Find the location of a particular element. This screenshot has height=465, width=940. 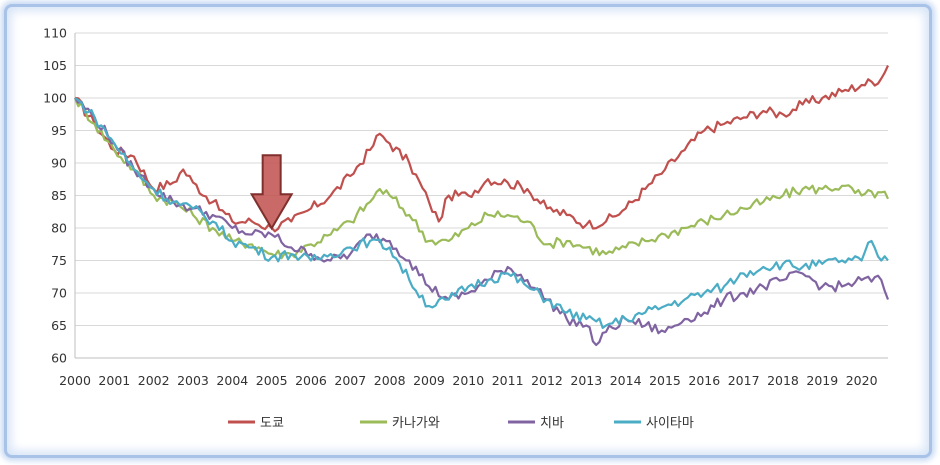

x-tick-label: 2003 is located at coordinates (193, 380).